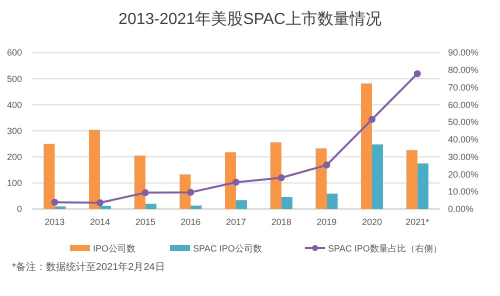  I want to click on x-tick-label: 2021*, so click(418, 222).